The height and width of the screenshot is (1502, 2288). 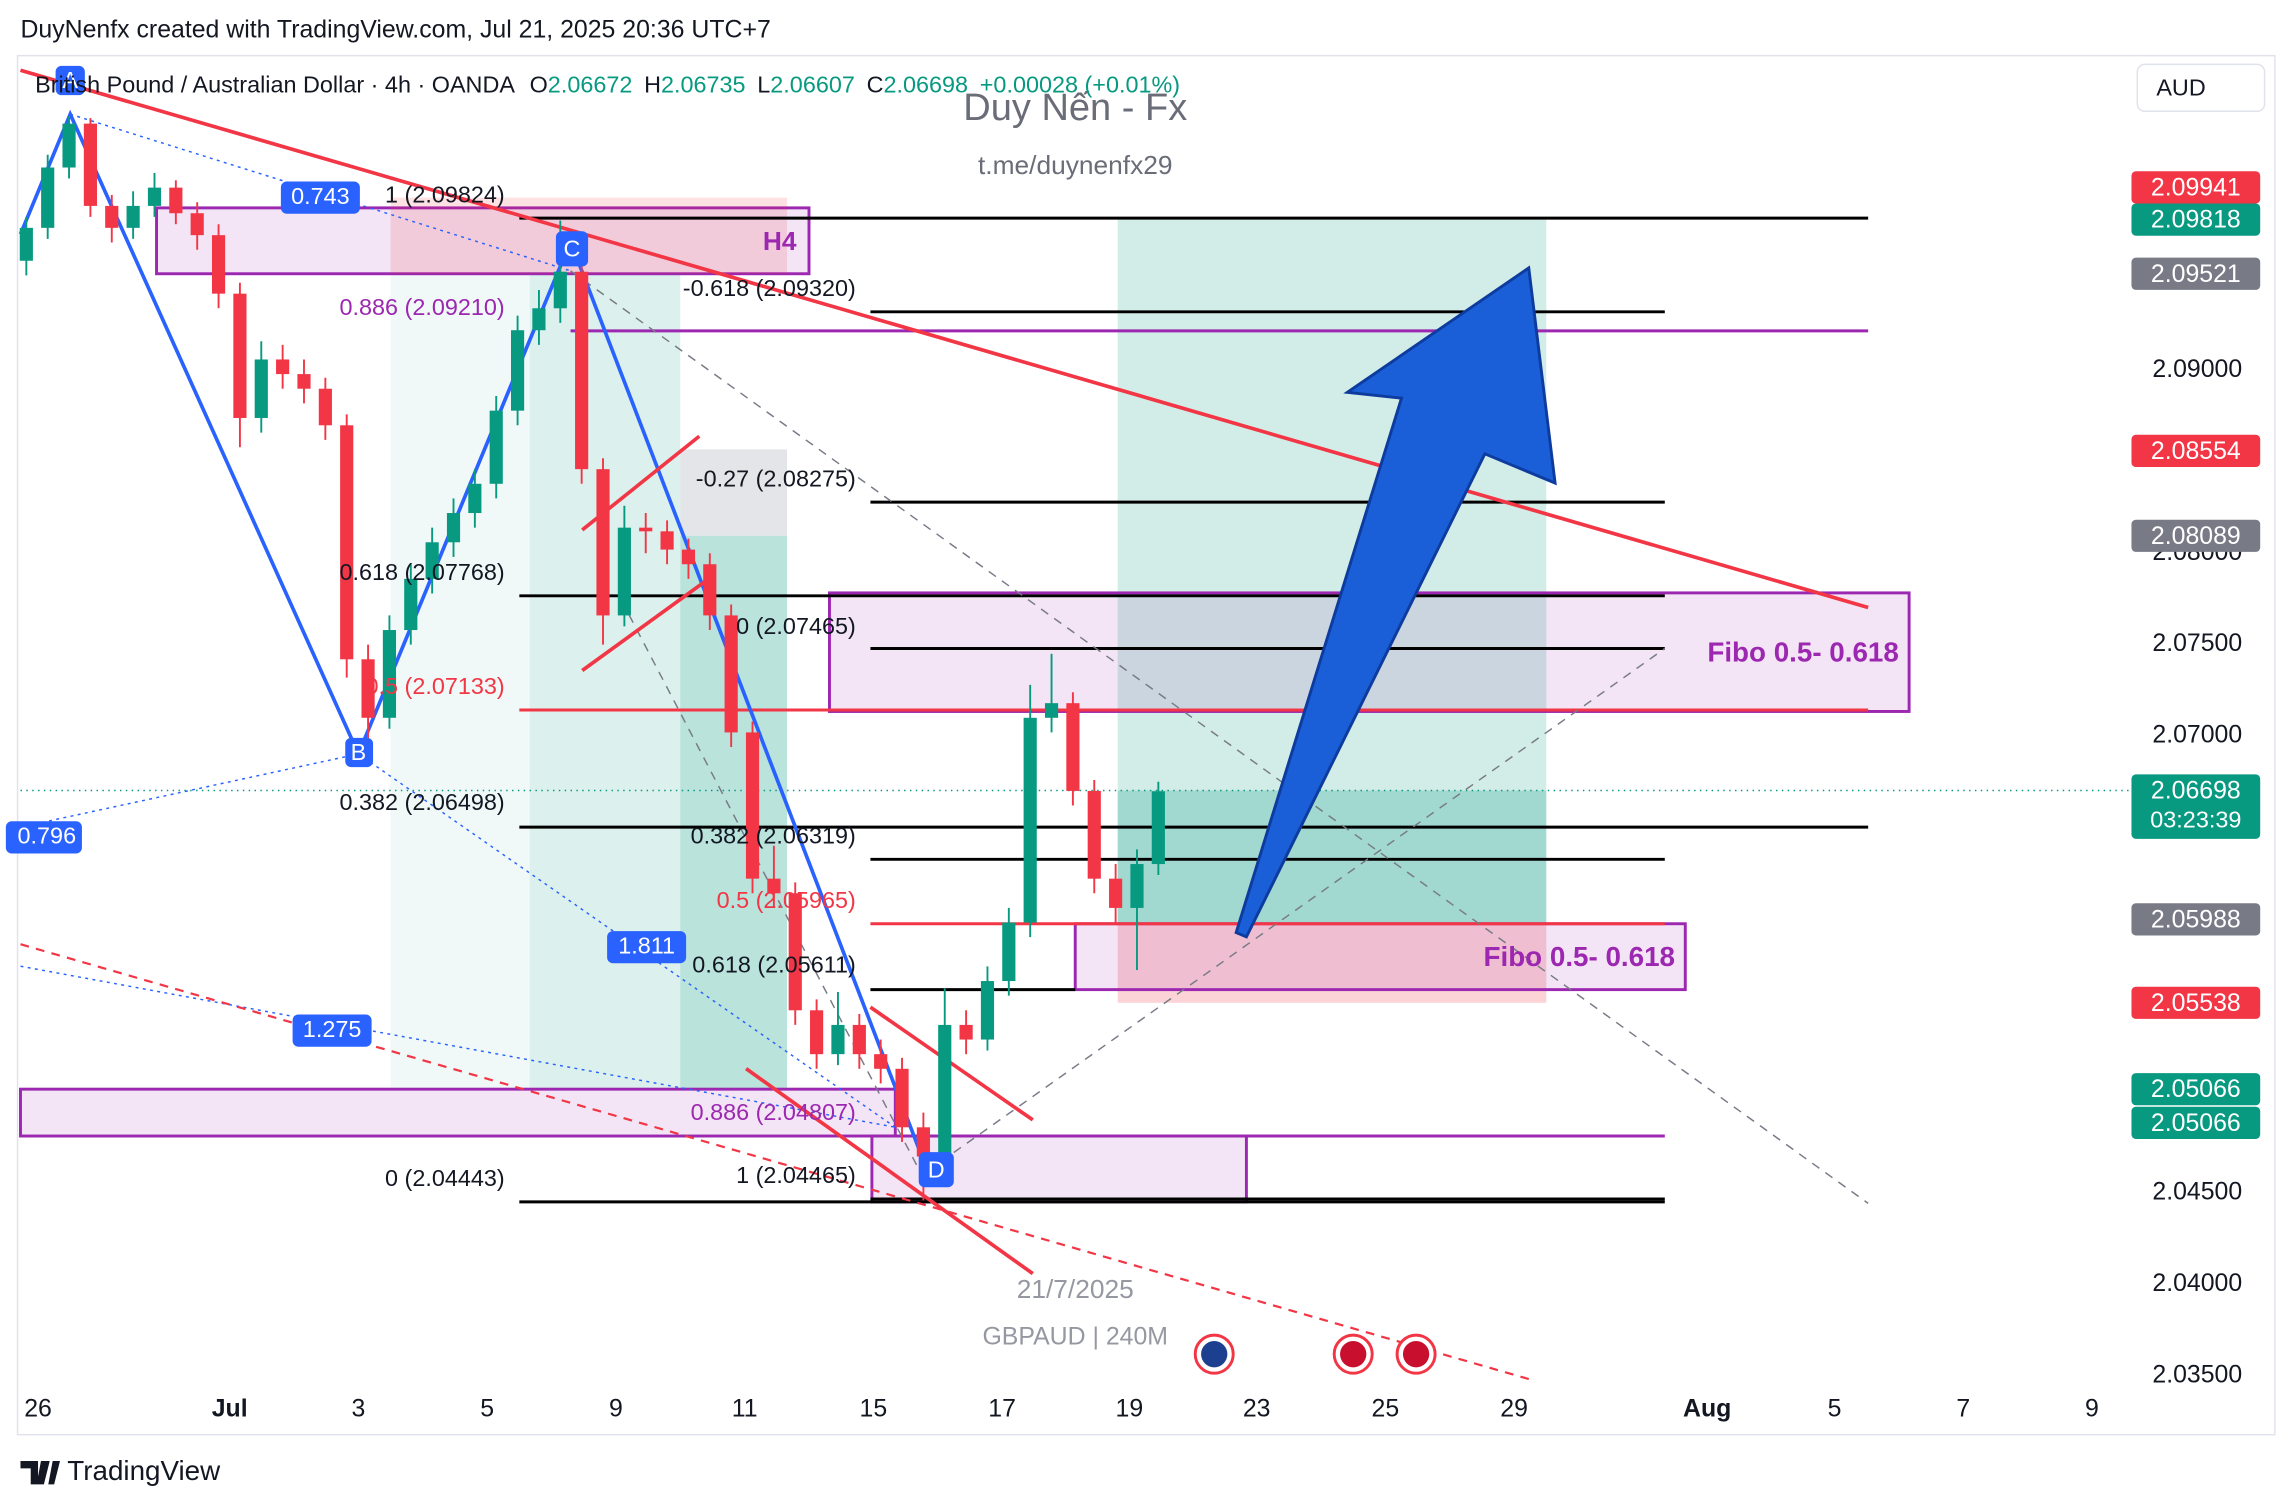 What do you see at coordinates (796, 626) in the screenshot?
I see `fib-label: 0 (2.07465)` at bounding box center [796, 626].